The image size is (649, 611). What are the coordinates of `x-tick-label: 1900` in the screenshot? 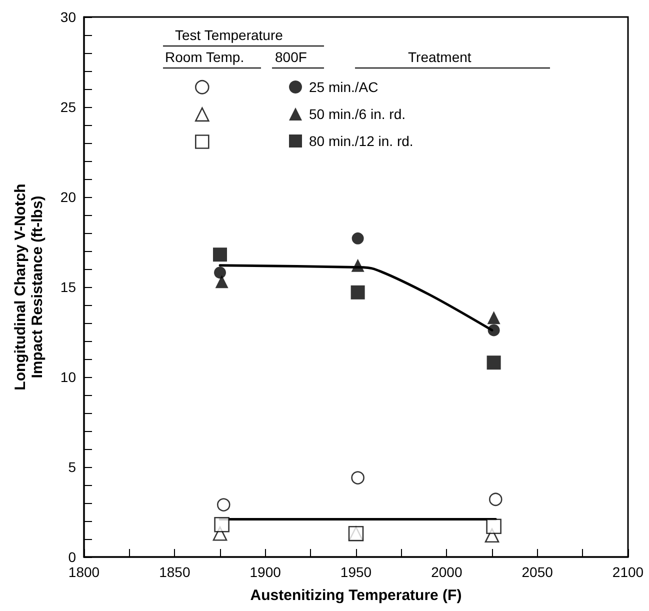 It's located at (266, 572).